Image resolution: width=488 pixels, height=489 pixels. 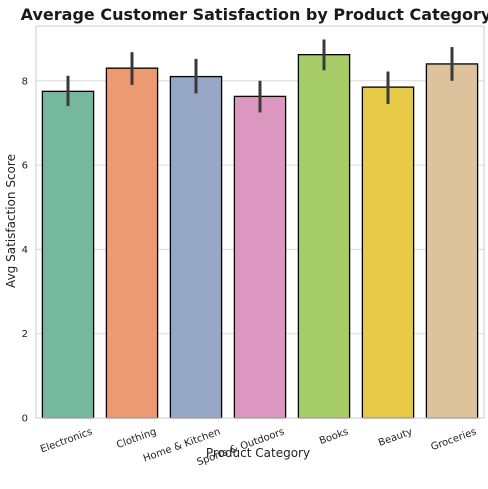 I want to click on x-tick-label: Books, so click(x=334, y=436).